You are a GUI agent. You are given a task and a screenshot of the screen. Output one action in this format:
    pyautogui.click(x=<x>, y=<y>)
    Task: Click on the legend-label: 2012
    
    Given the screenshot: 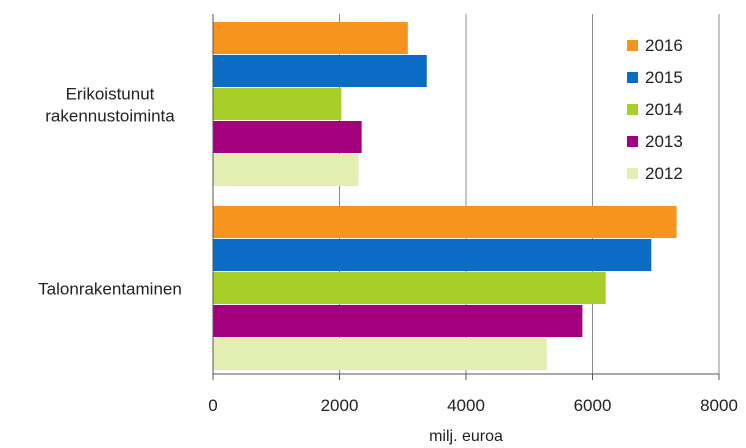 What is the action you would take?
    pyautogui.click(x=664, y=173)
    